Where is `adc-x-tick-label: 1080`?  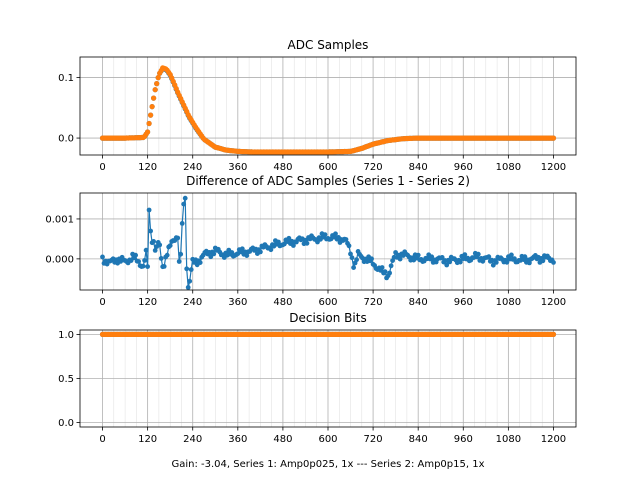 adc-x-tick-label: 1080 is located at coordinates (508, 167).